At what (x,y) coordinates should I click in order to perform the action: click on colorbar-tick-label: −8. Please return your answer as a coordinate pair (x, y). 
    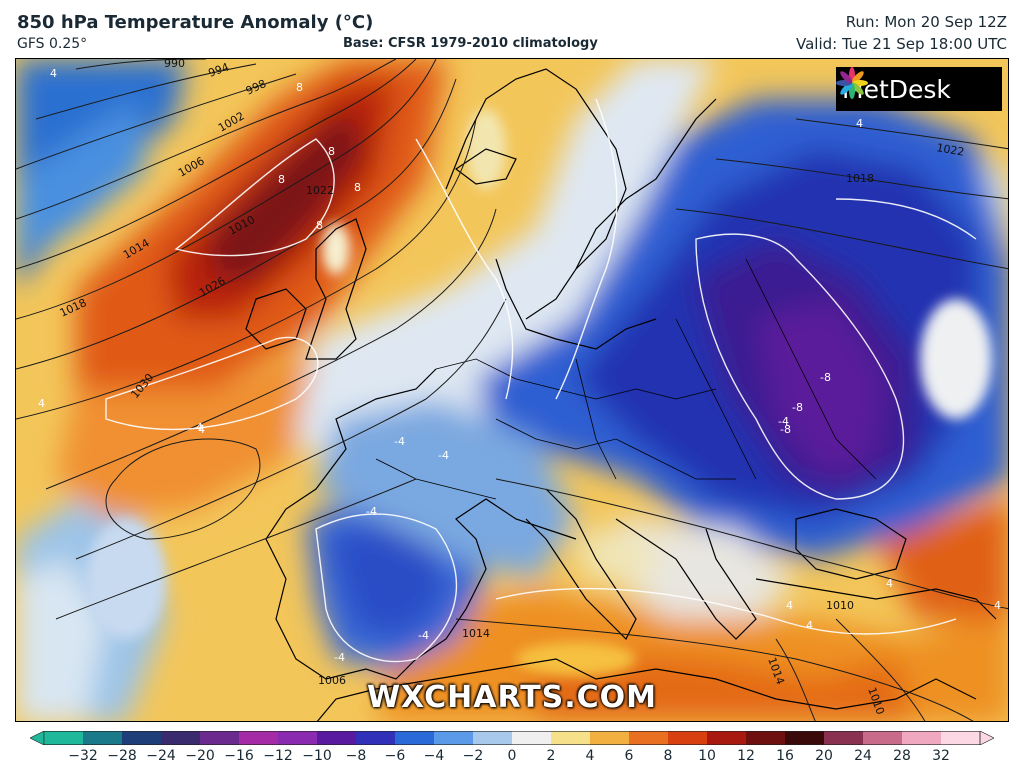
    Looking at the image, I should click on (356, 756).